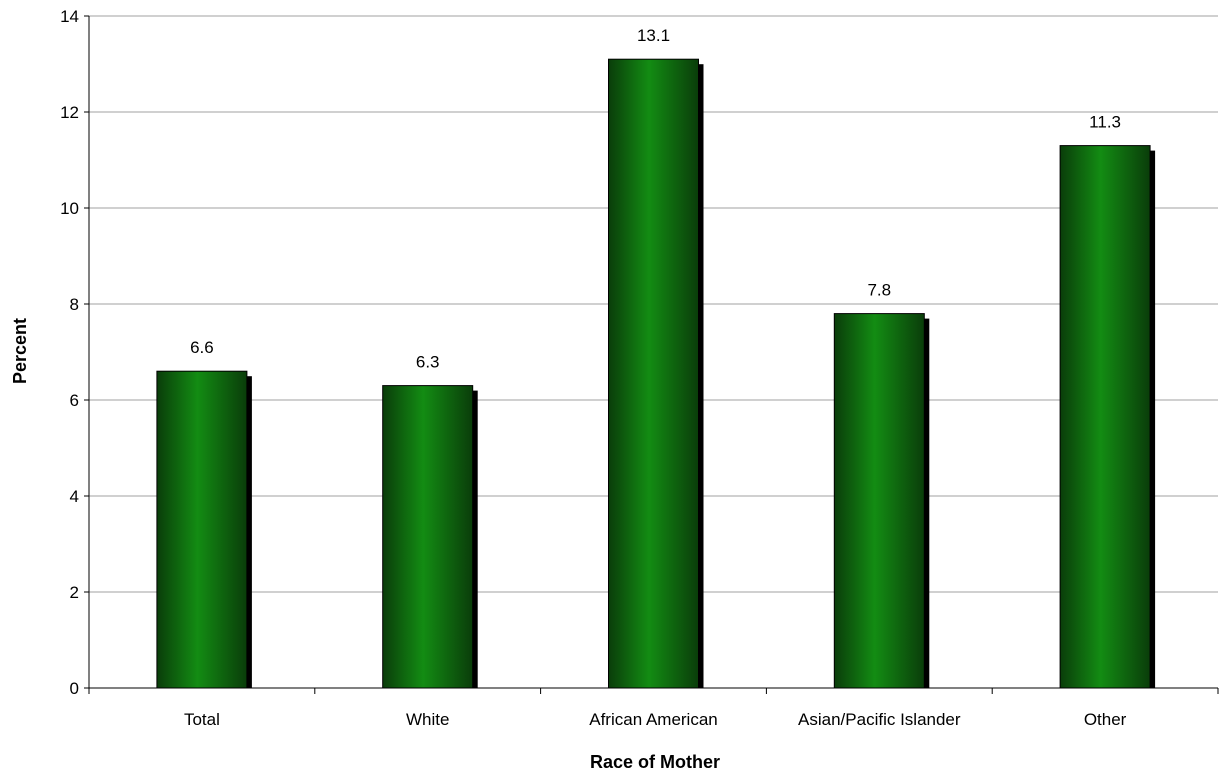 The height and width of the screenshot is (777, 1222). What do you see at coordinates (69, 352) in the screenshot?
I see `y-tick-labels: 0 2 4 6 8 10 12 14` at bounding box center [69, 352].